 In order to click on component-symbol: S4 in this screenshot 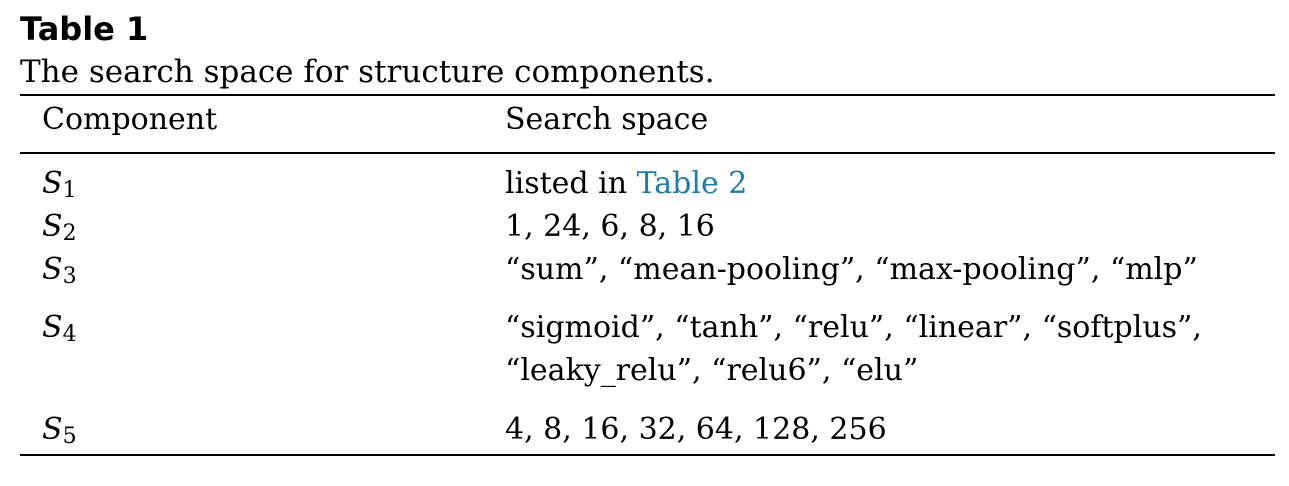, I will do `click(59, 328)`.